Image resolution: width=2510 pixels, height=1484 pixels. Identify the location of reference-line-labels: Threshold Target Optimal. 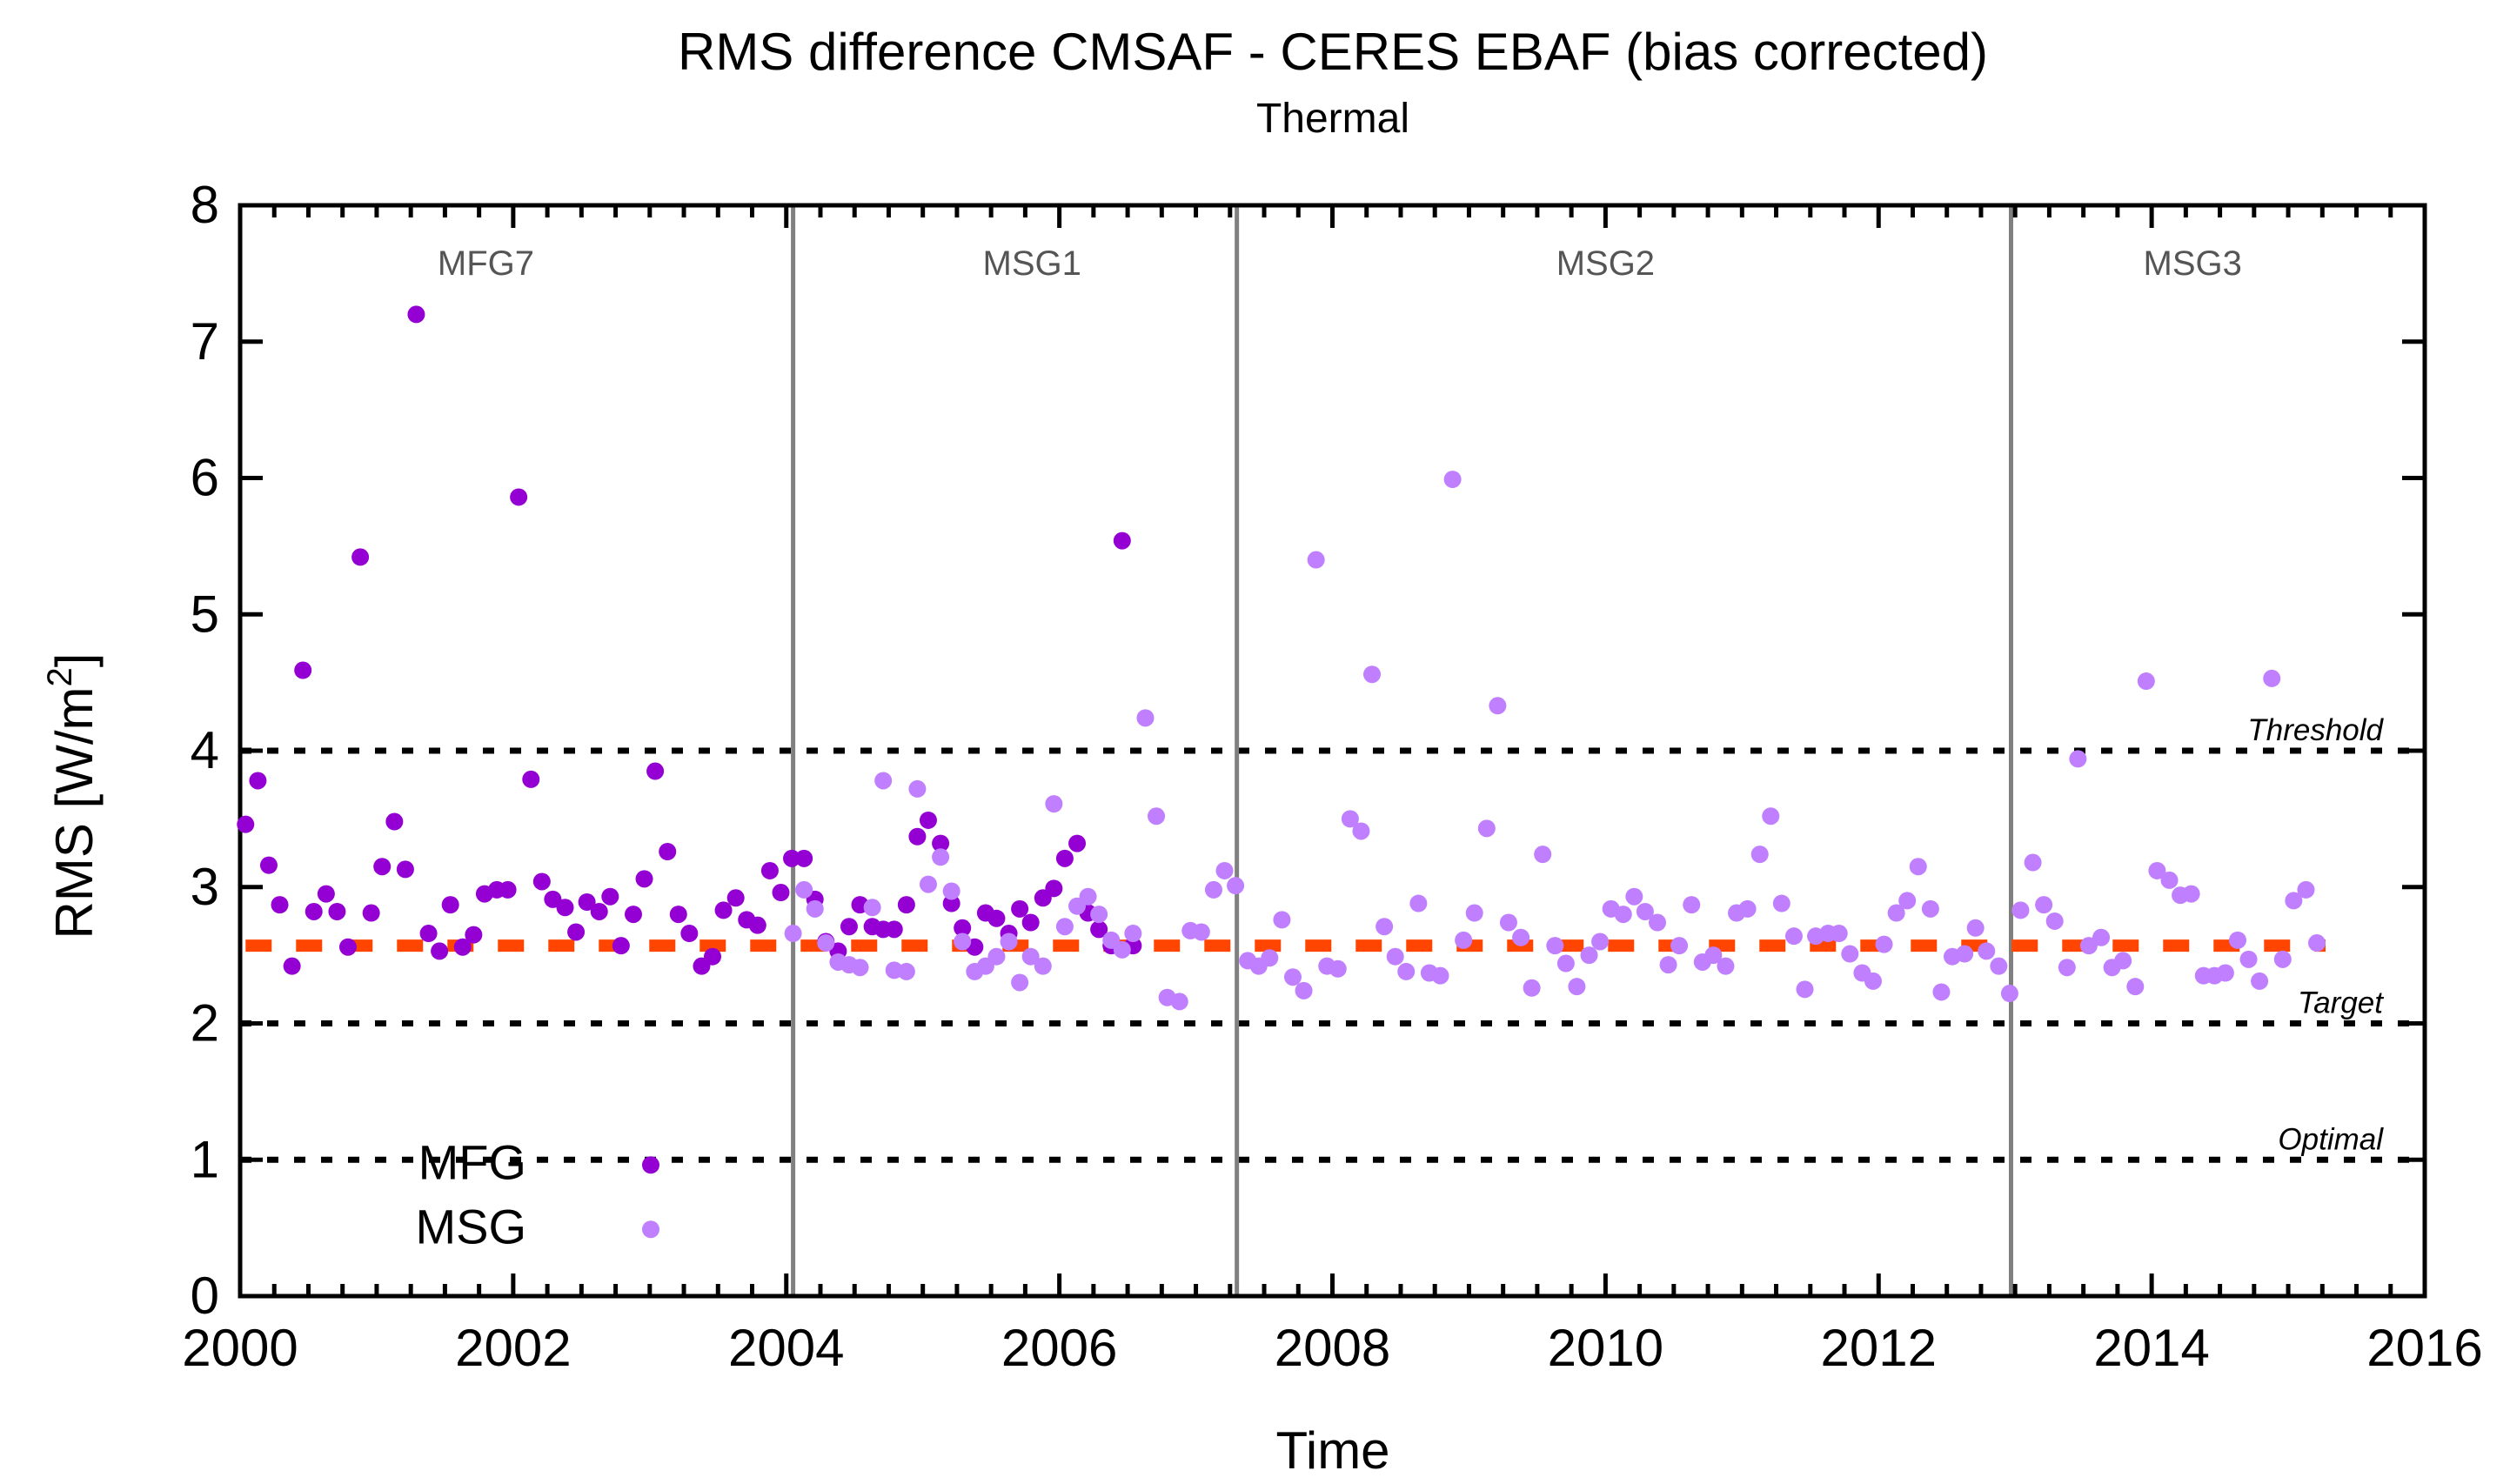
(2316, 934).